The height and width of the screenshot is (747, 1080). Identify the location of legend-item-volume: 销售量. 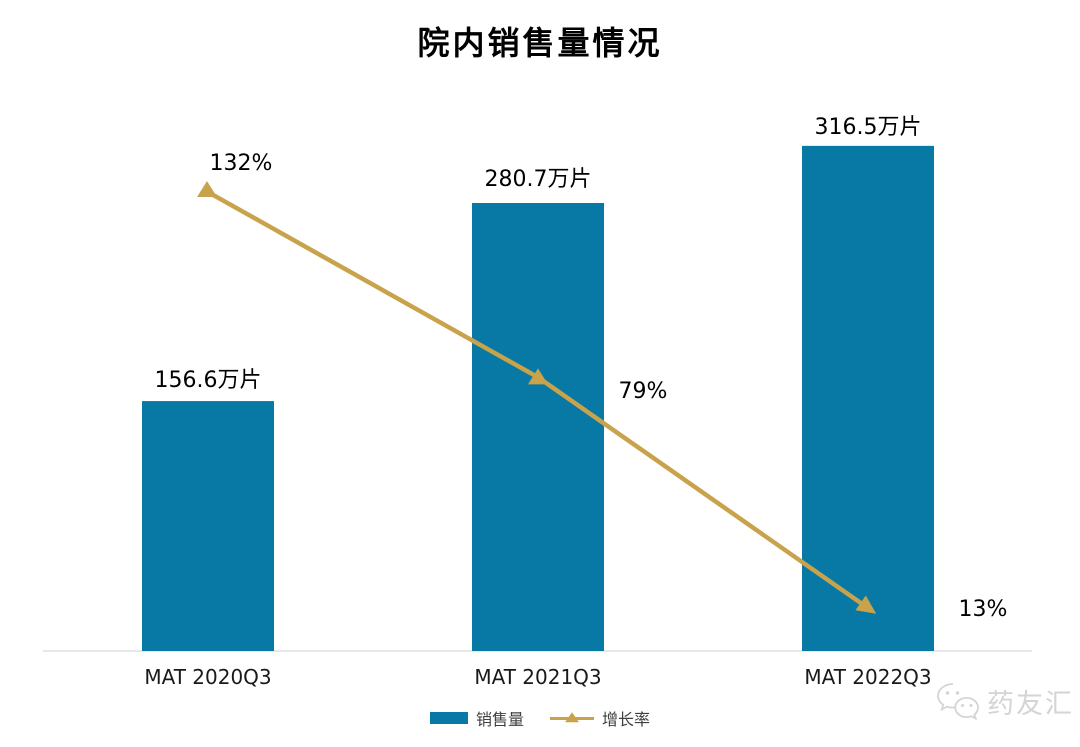
(476, 718).